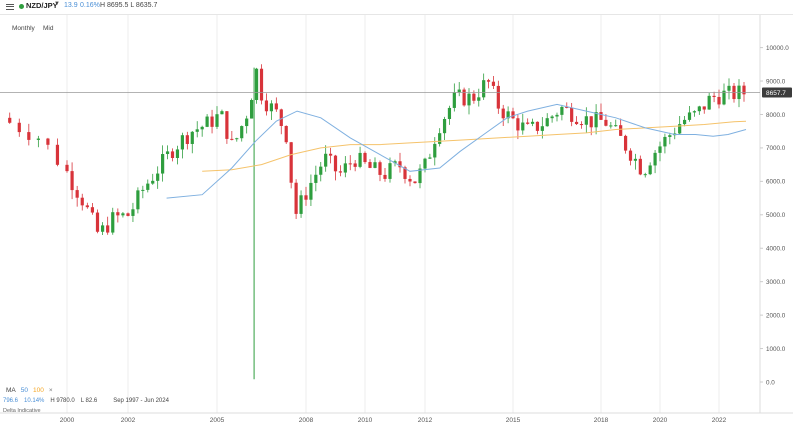 The height and width of the screenshot is (426, 793). Describe the element at coordinates (141, 401) in the screenshot. I see `stat-date-range: Sep 1997 - Jun 2024` at that location.